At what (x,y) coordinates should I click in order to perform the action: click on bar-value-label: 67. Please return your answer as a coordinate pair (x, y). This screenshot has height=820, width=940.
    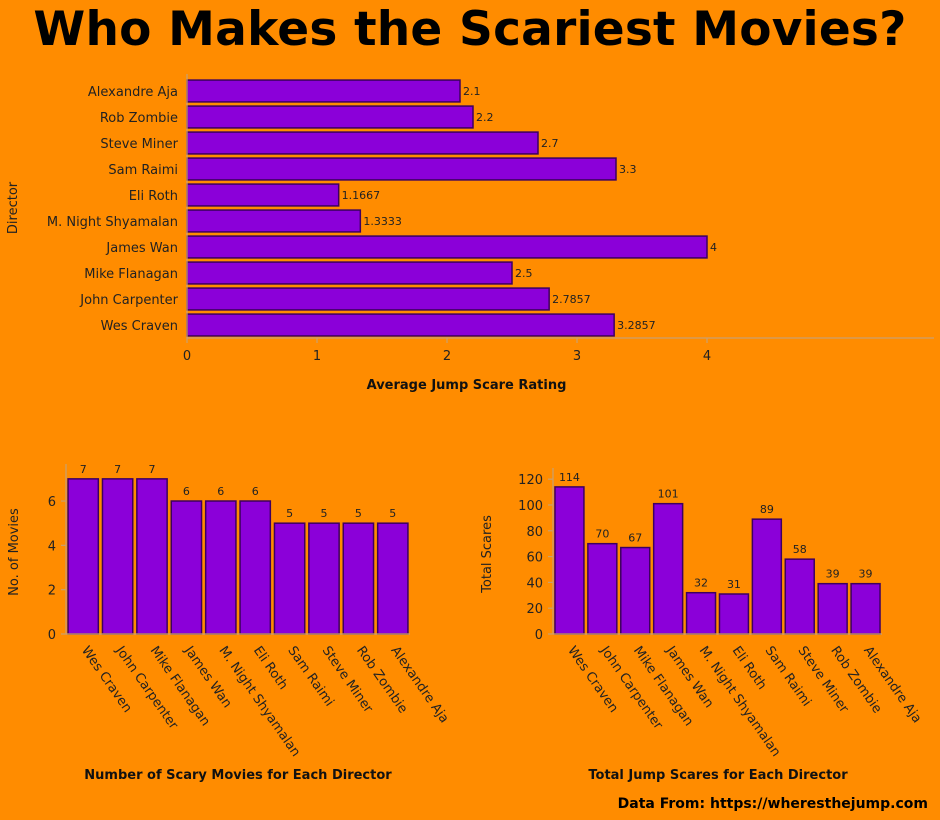
    Looking at the image, I should click on (635, 538).